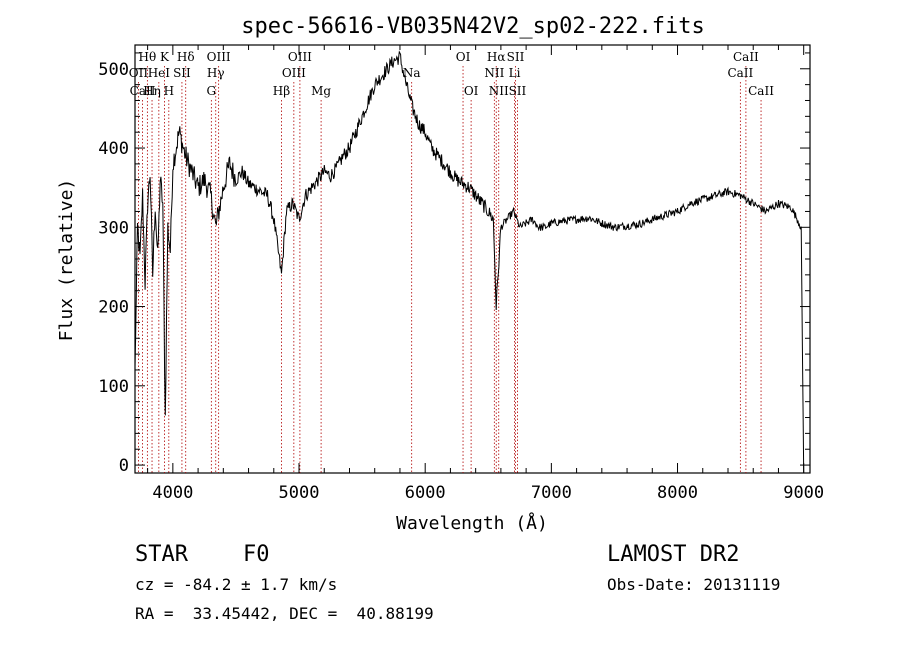  Describe the element at coordinates (299, 493) in the screenshot. I see `x-tick-label: 5000` at that location.